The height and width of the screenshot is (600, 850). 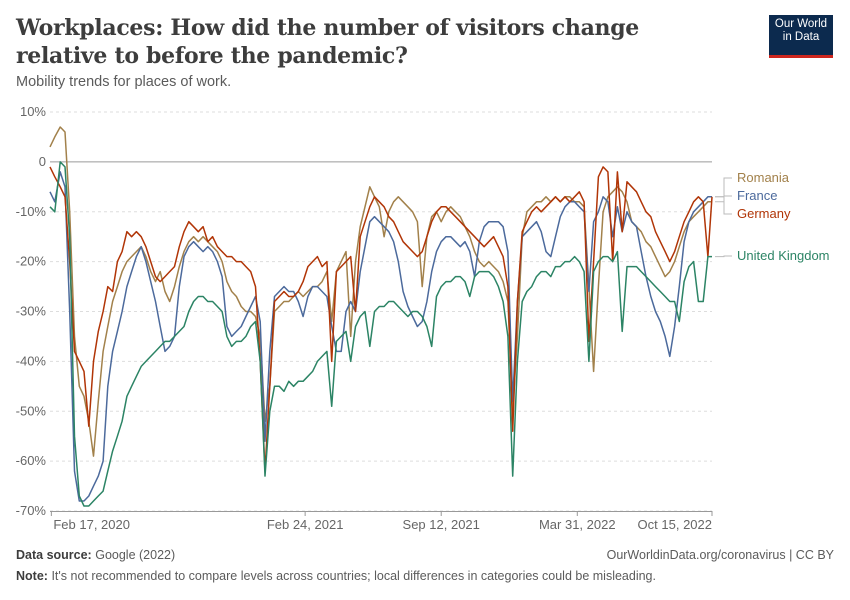 I want to click on y-tick-label: 0, so click(x=42, y=161).